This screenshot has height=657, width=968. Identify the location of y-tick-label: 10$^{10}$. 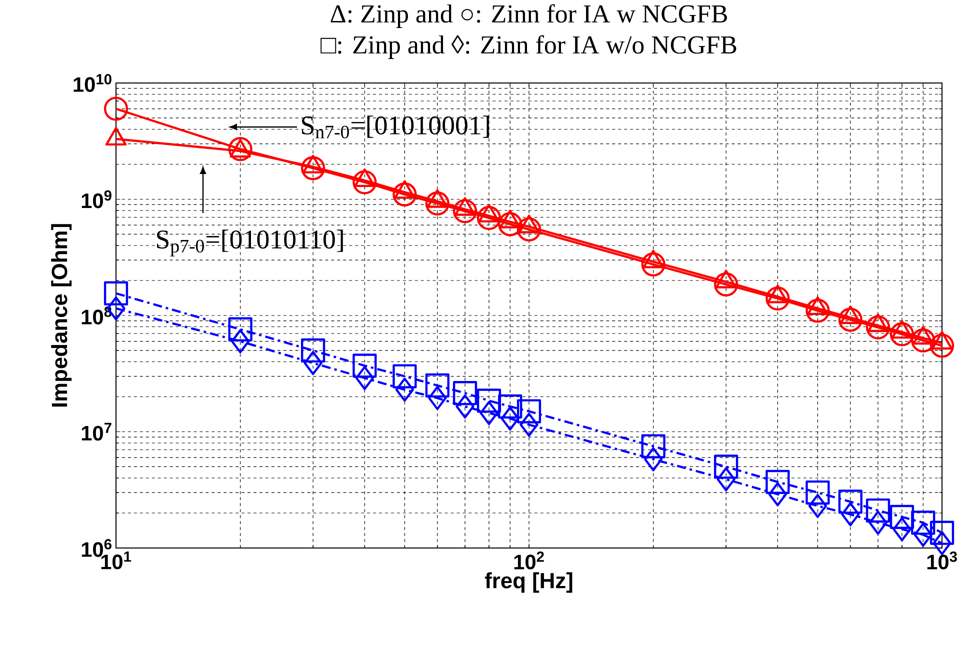
(93, 83).